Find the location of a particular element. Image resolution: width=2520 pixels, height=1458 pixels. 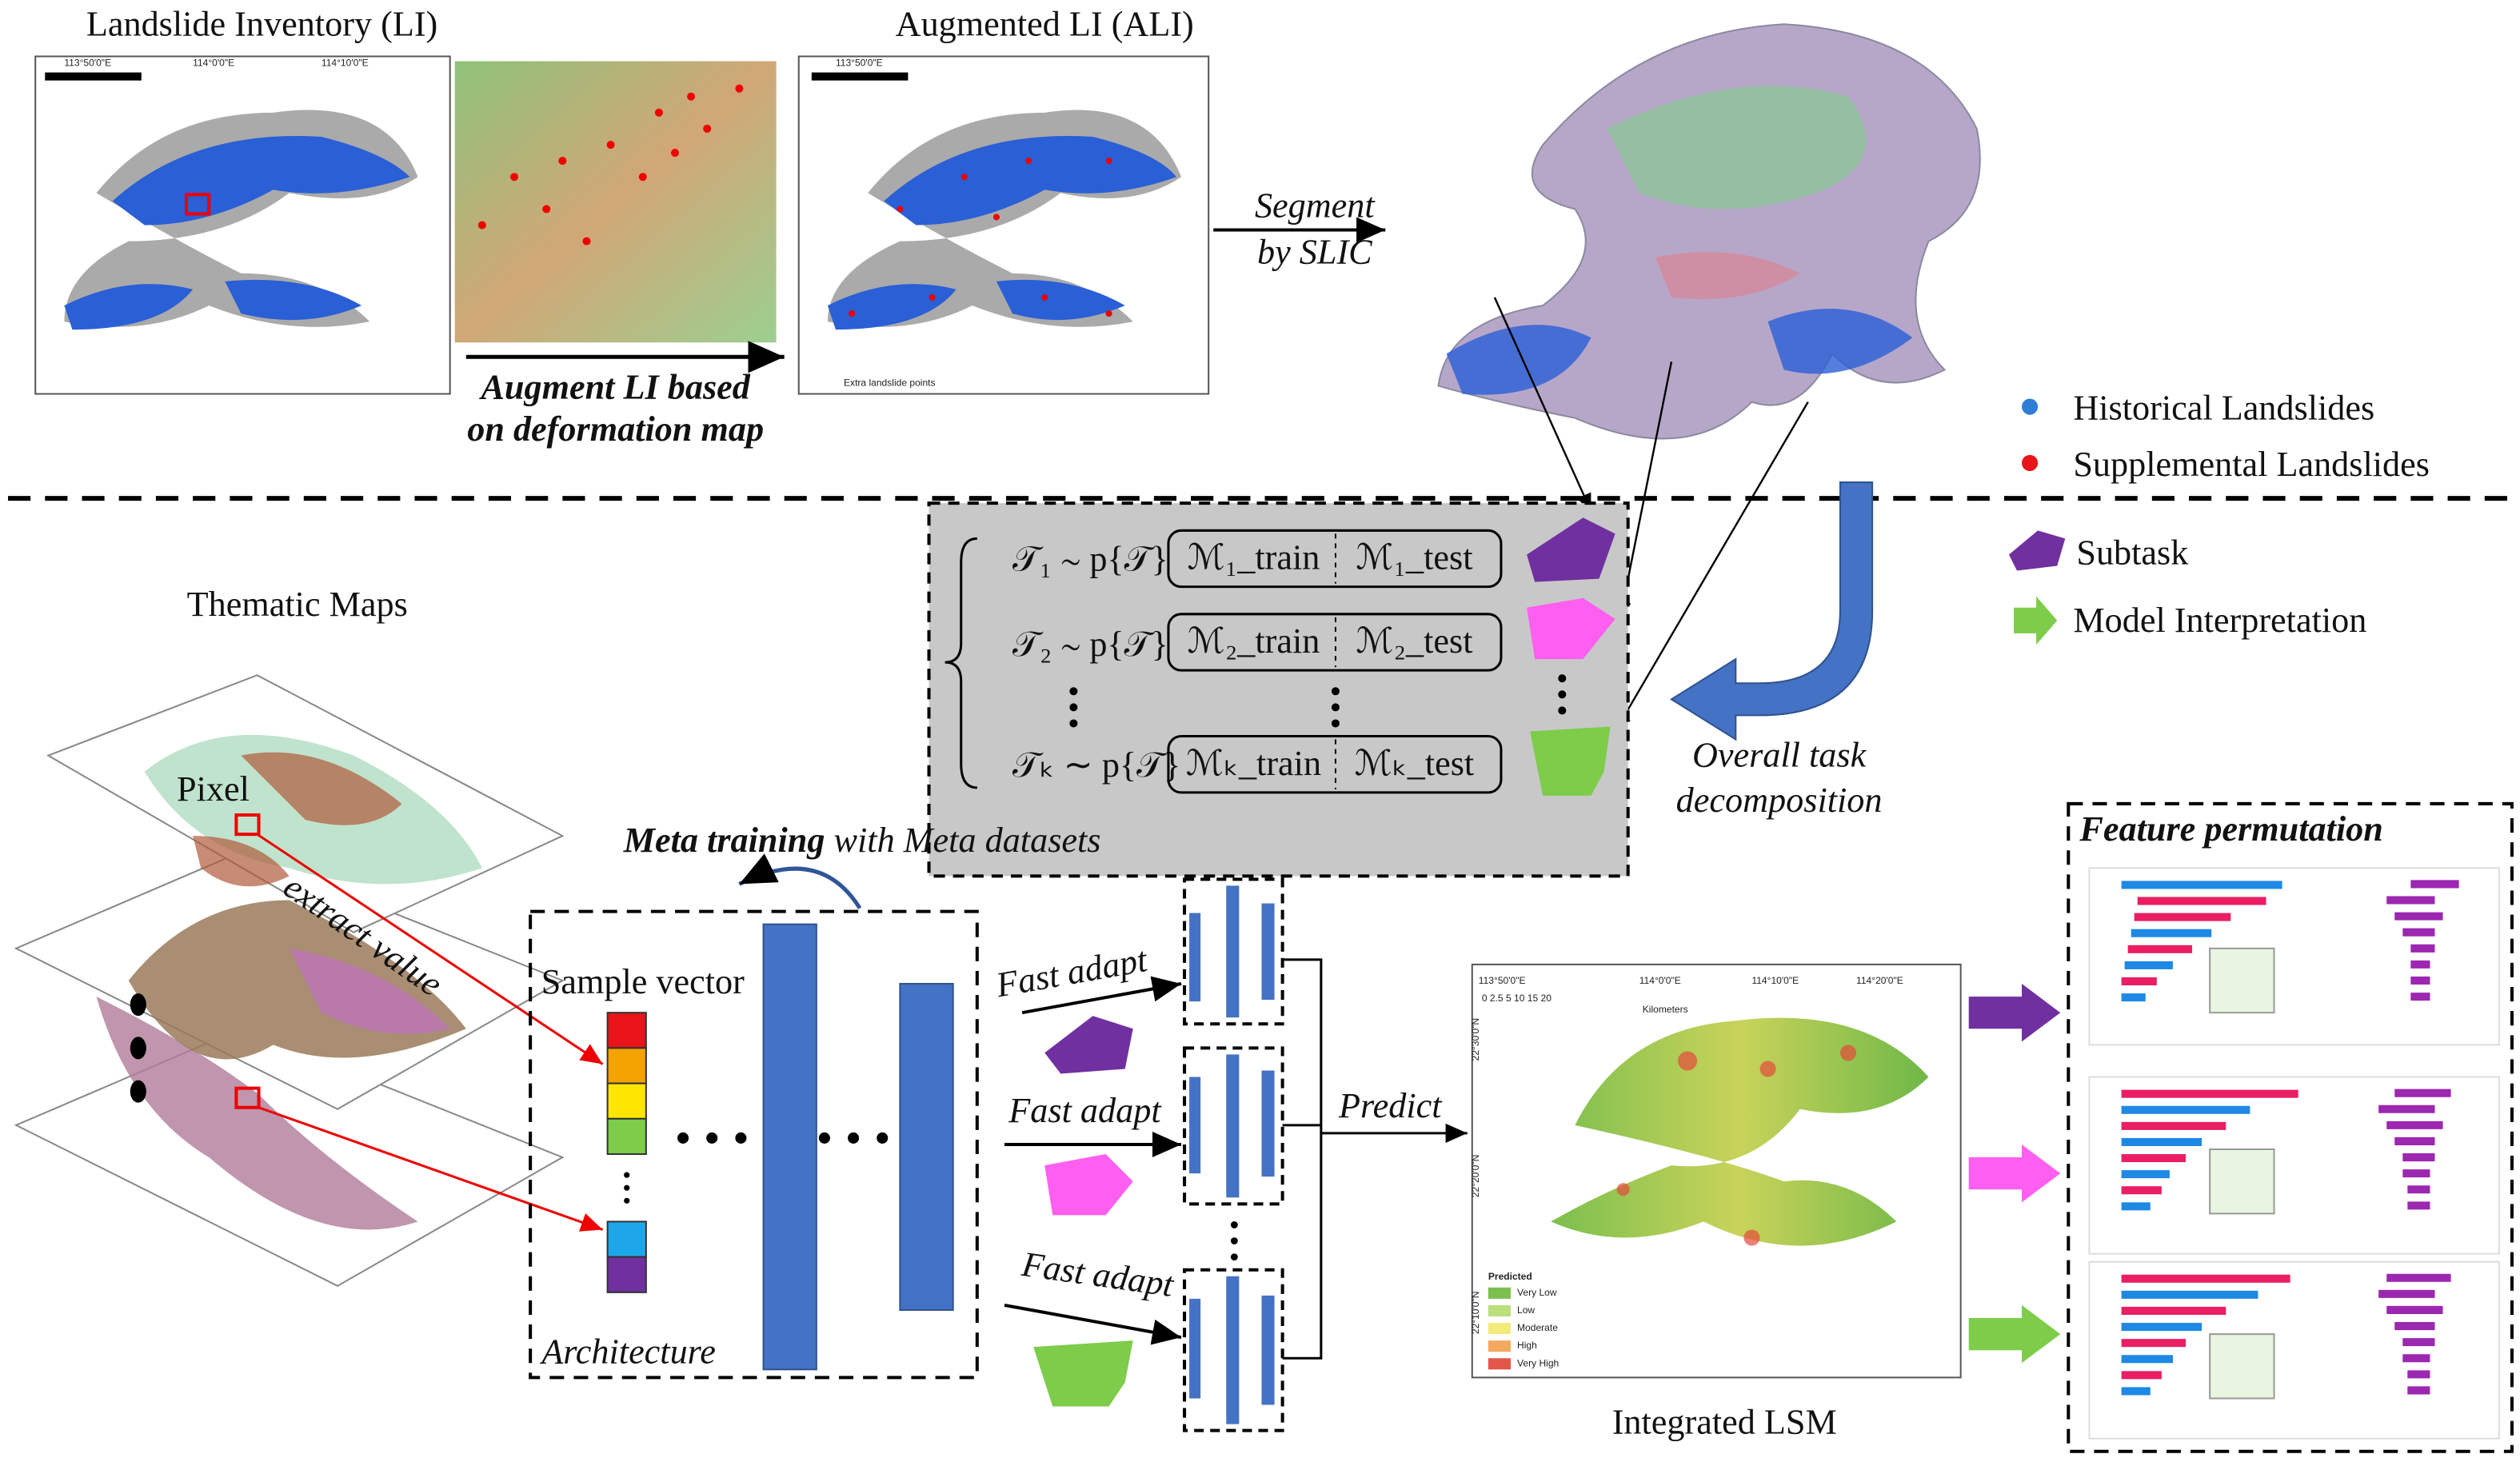

supplemental-dot is located at coordinates (2031, 462).